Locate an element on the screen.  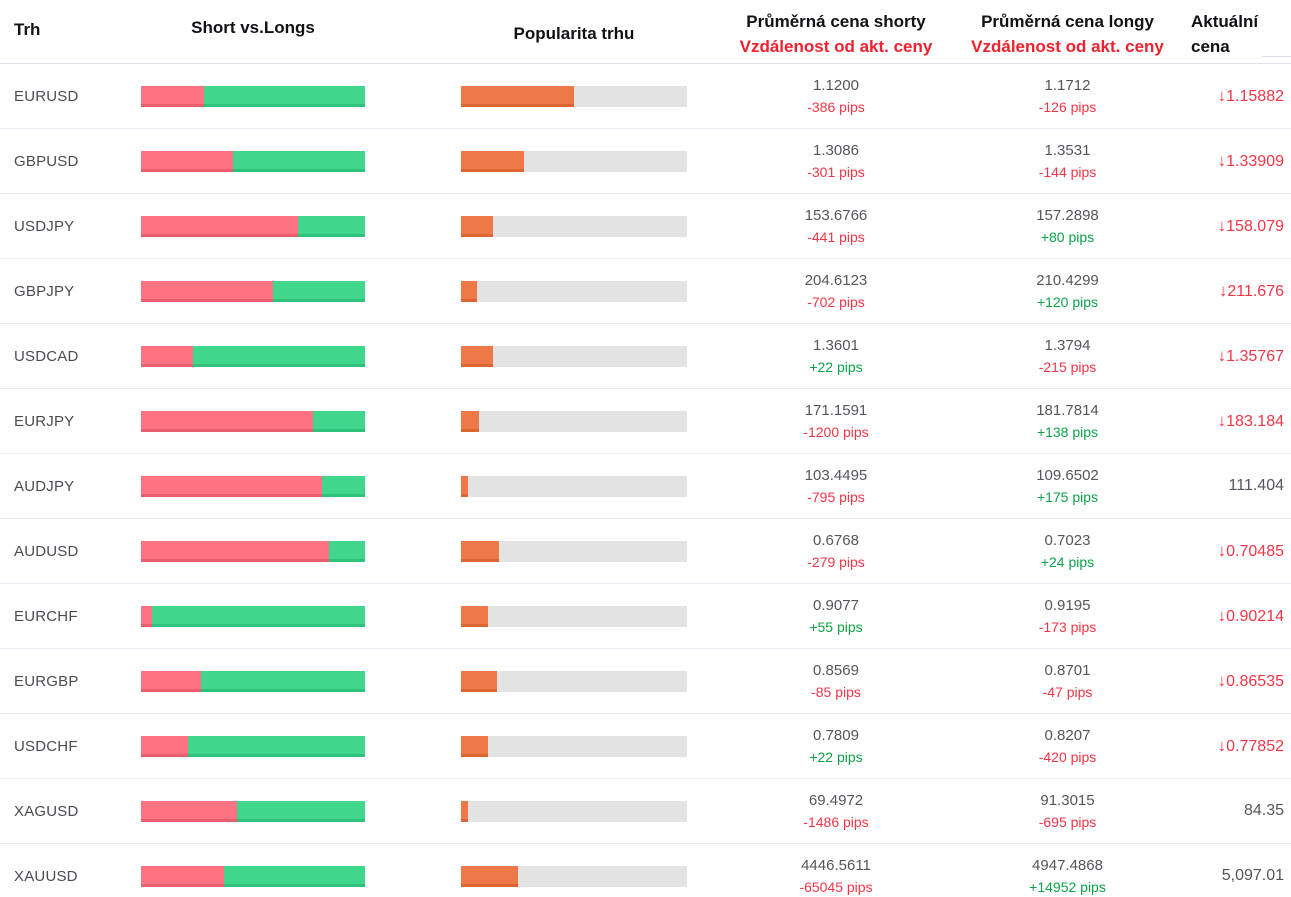
current-price-cell: 84.35 is located at coordinates (1220, 811).